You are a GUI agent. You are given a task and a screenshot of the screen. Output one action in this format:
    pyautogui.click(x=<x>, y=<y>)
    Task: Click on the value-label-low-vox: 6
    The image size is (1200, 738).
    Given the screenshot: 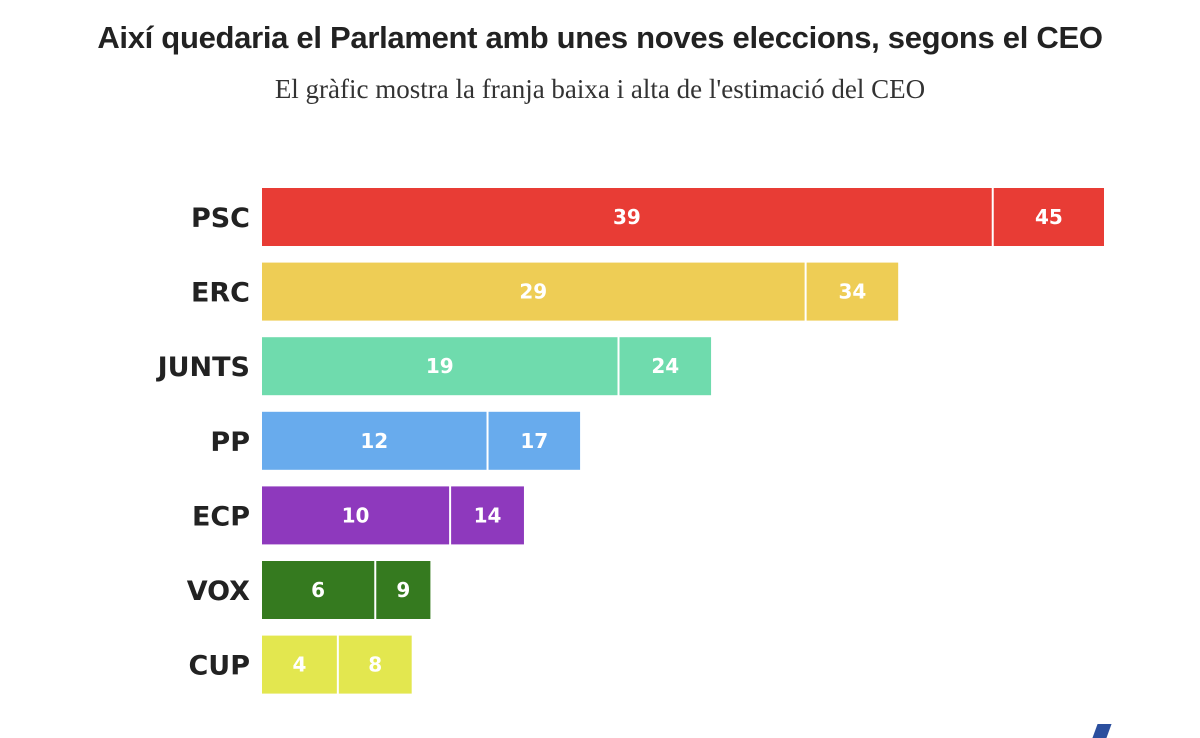 What is the action you would take?
    pyautogui.click(x=318, y=590)
    